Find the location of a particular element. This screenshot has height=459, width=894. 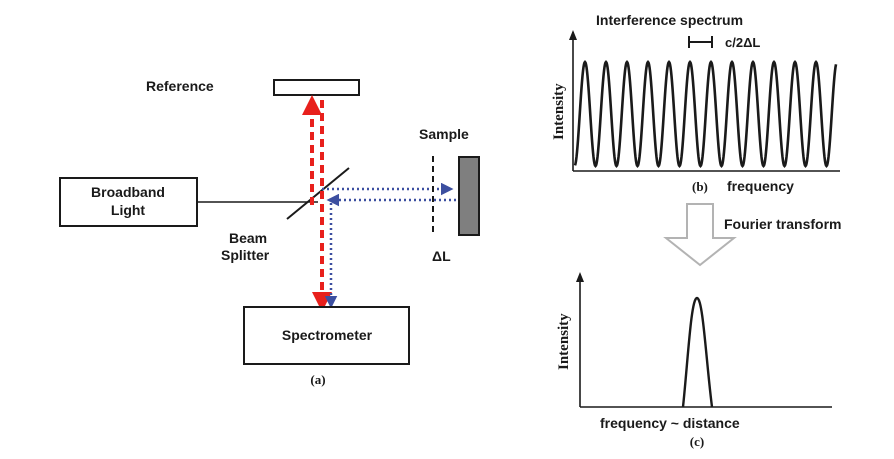

source-label-line1: Broadband is located at coordinates (128, 192).